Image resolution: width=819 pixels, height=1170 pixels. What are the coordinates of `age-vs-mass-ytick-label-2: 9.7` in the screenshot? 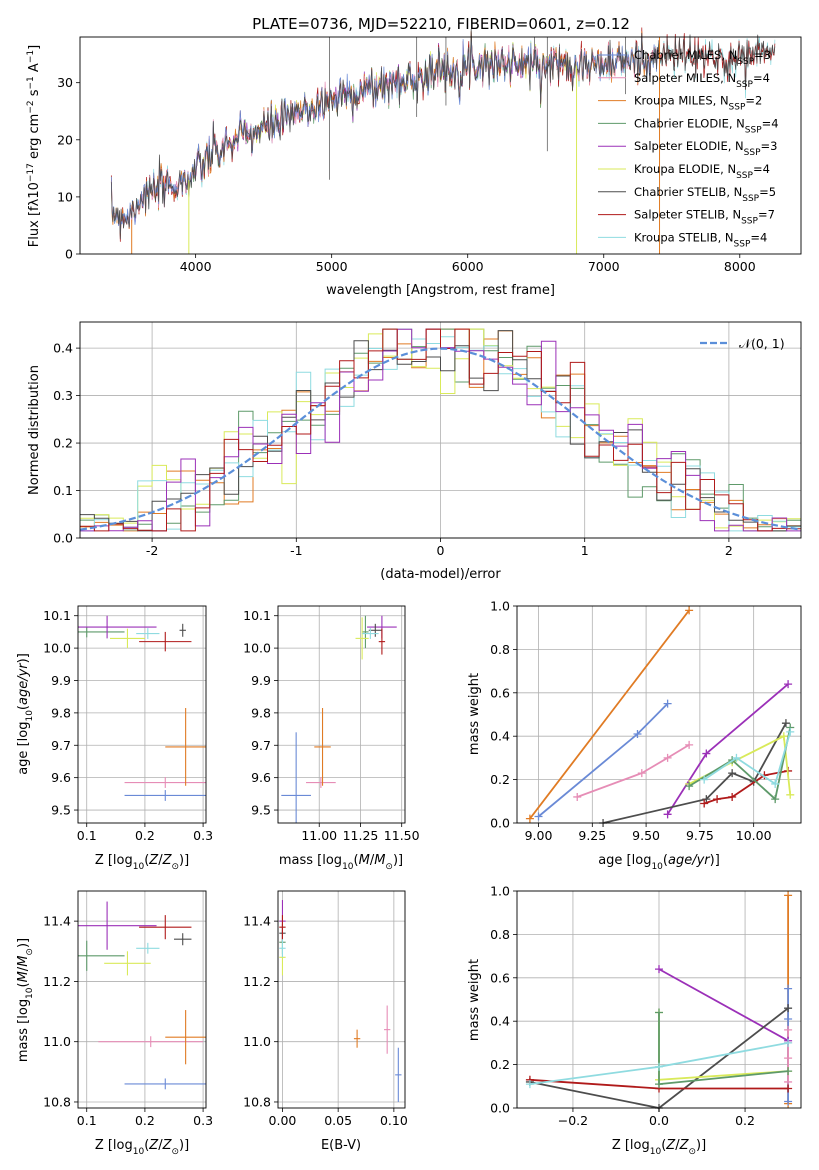 It's located at (261, 745).